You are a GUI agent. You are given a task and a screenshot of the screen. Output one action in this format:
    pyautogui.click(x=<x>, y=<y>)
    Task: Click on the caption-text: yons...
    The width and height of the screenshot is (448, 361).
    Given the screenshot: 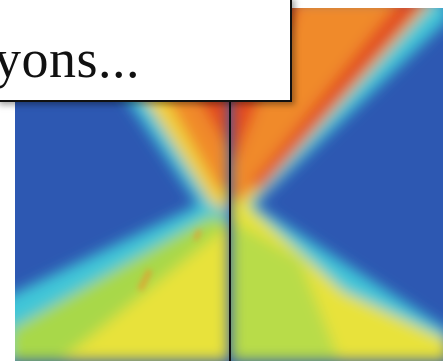 What is the action you would take?
    pyautogui.click(x=70, y=59)
    